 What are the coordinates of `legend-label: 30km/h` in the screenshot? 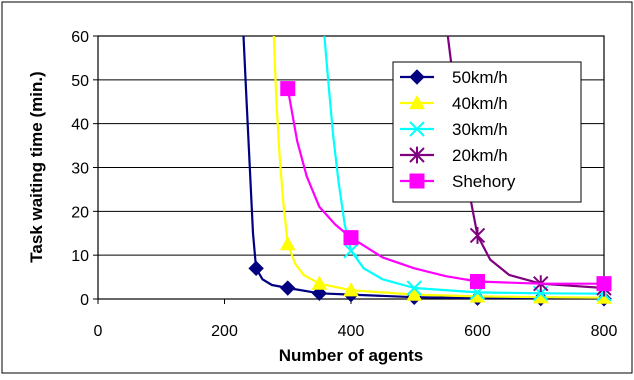 It's located at (480, 129).